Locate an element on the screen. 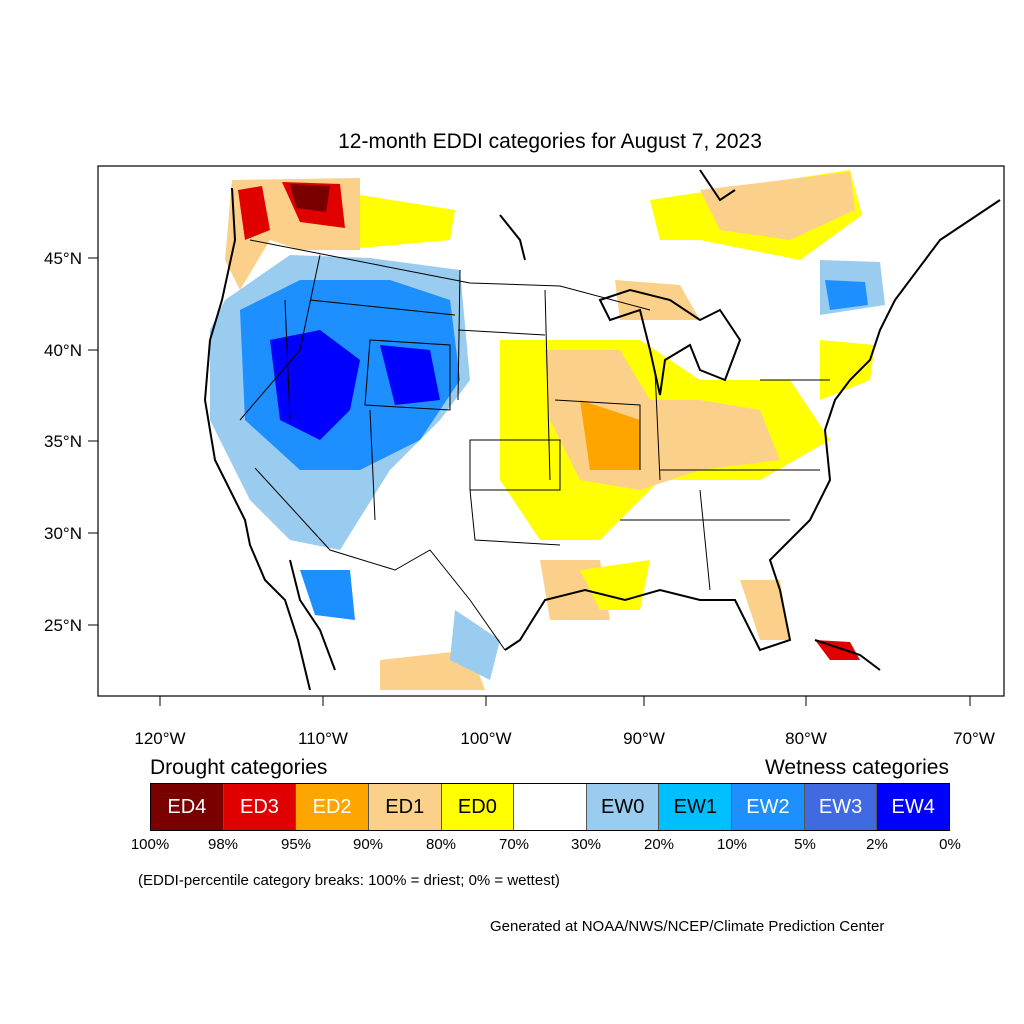  legend-label-ed0: ED0 is located at coordinates (477, 806).